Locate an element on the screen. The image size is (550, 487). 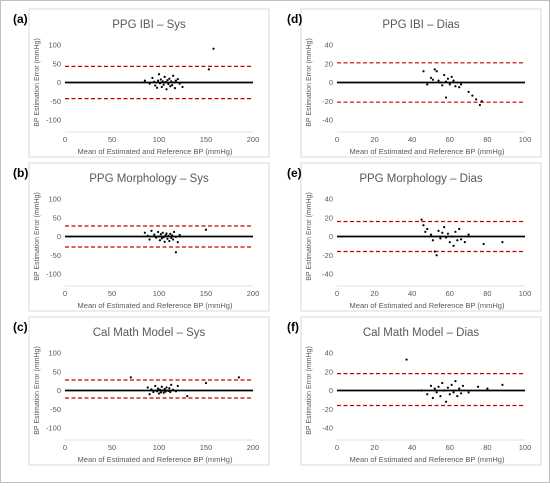
panel-label: (f) is located at coordinates (293, 327).